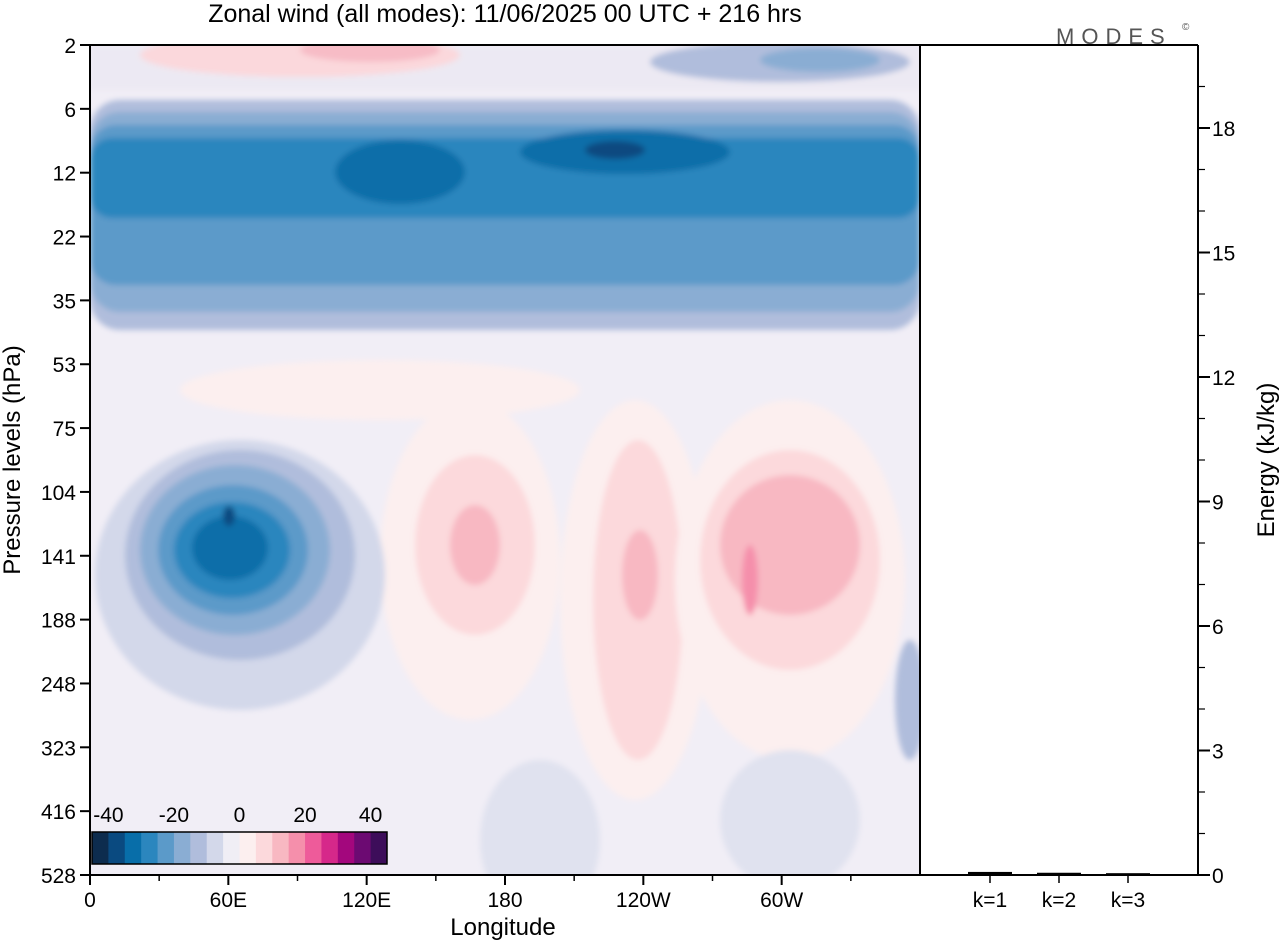 This screenshot has height=942, width=1280. I want to click on energy-tick-label: 9, so click(1218, 503).